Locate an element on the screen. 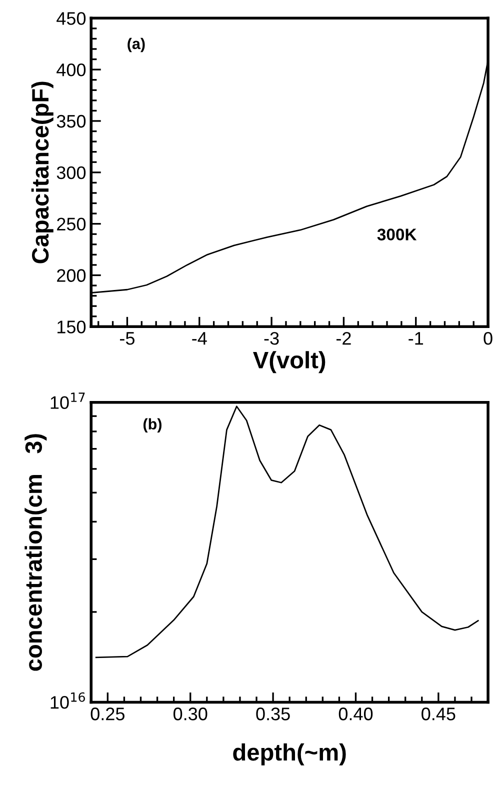  annotation: 300K is located at coordinates (397, 234).